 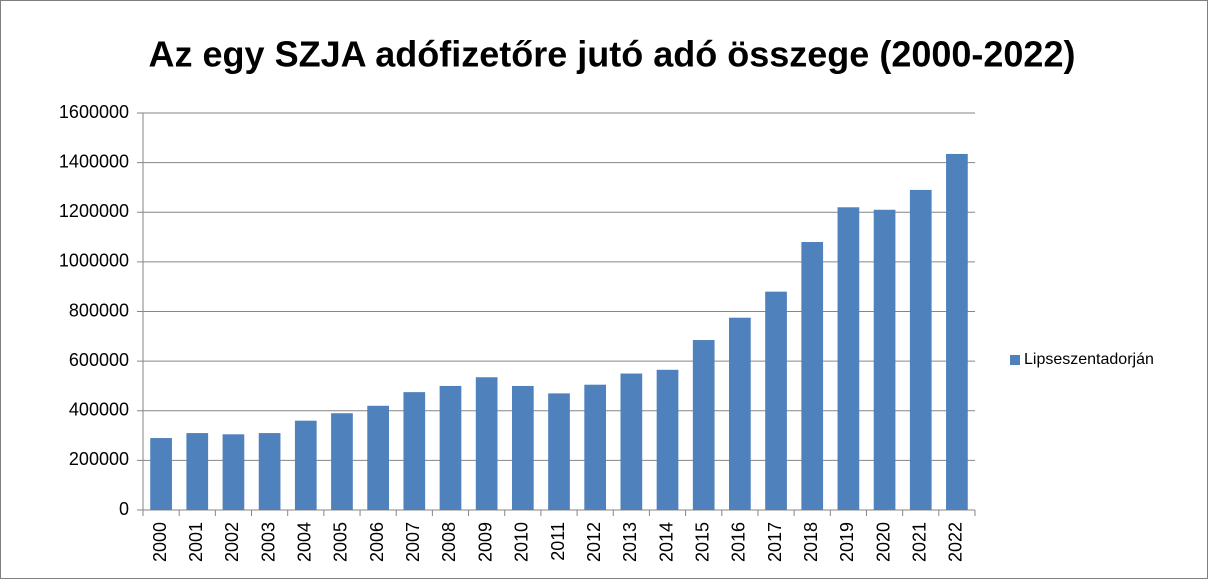 I want to click on x-tick-label: 2000, so click(x=160, y=542).